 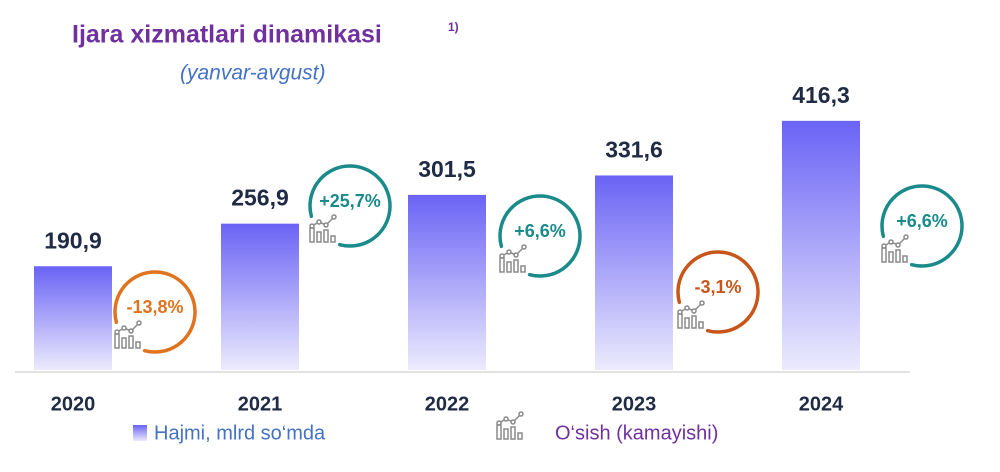 I want to click on chart-subtitle: (yanvar-avgust), so click(x=253, y=73).